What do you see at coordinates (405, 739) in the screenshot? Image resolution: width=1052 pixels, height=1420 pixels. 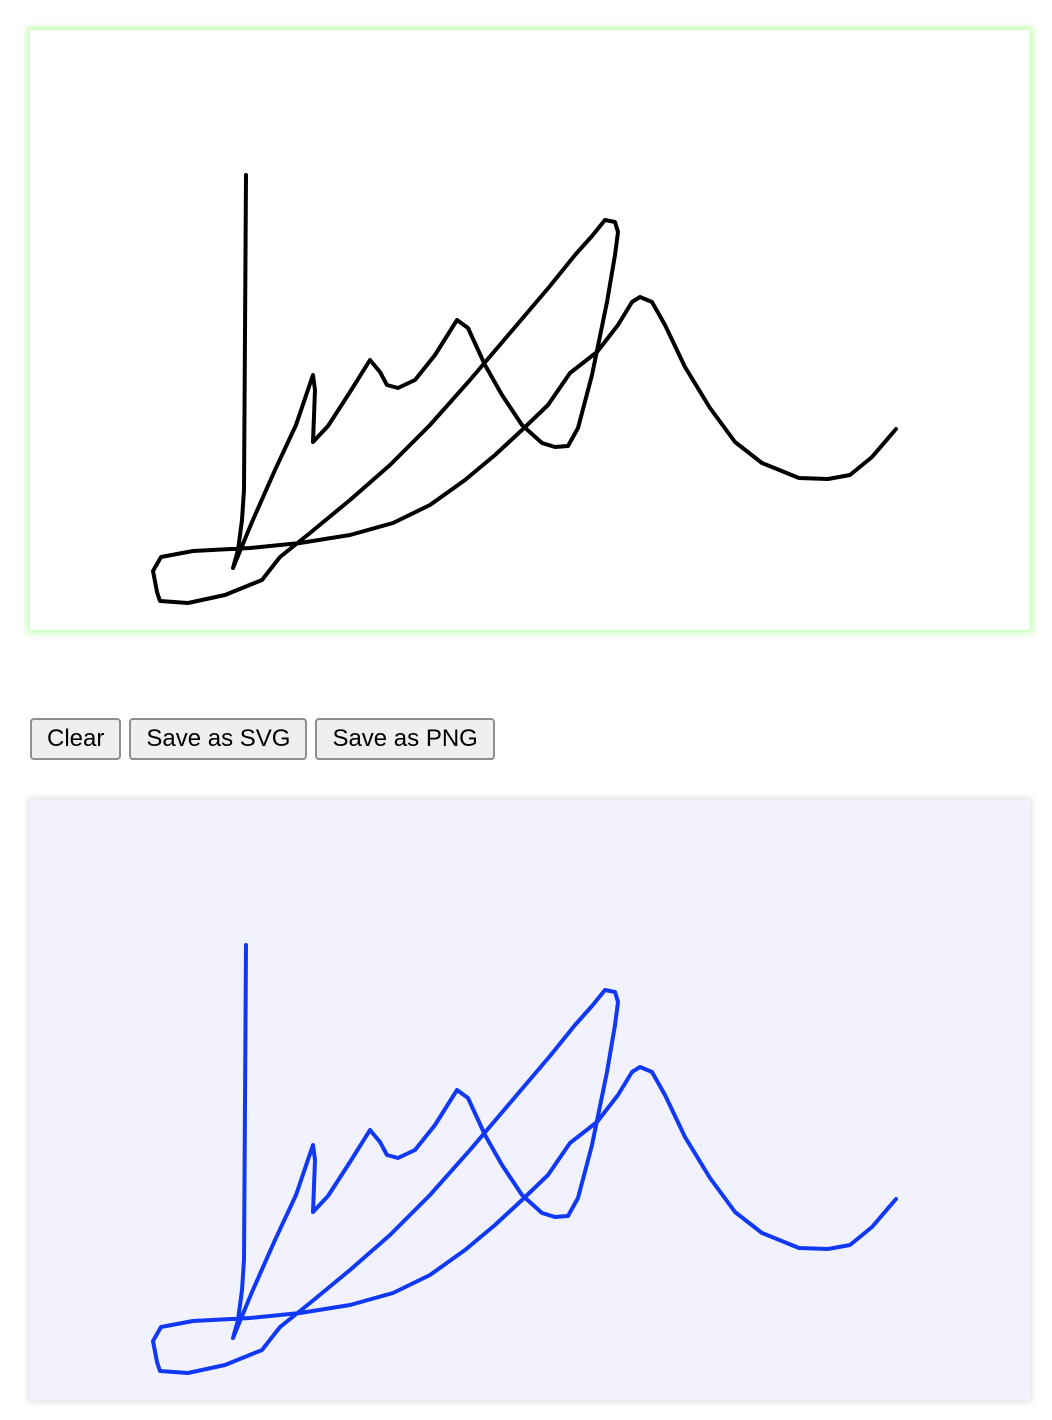 I see `save-png-button: Save as PNG` at bounding box center [405, 739].